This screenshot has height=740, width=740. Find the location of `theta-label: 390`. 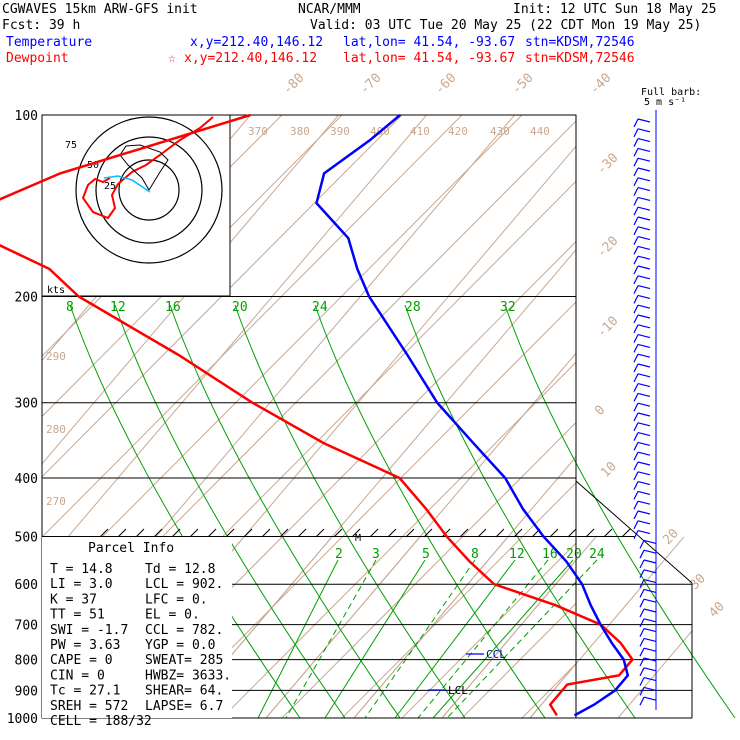

theta-label: 390 is located at coordinates (340, 131).